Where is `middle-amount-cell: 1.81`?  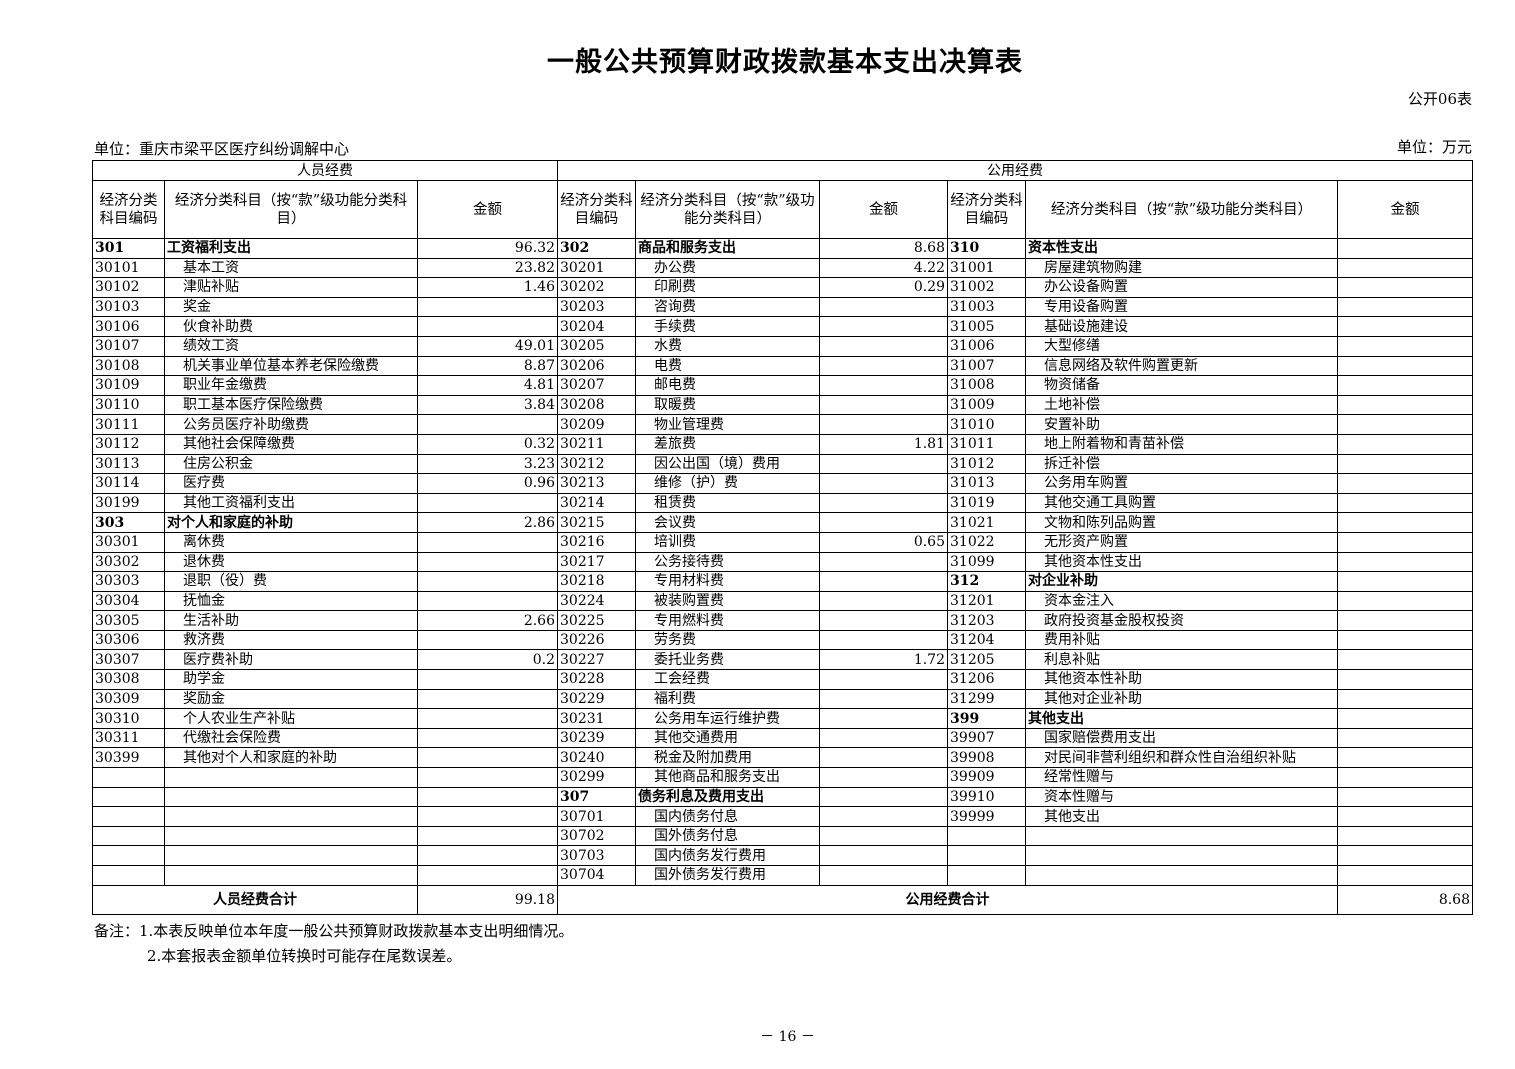
middle-amount-cell: 1.81 is located at coordinates (883, 444).